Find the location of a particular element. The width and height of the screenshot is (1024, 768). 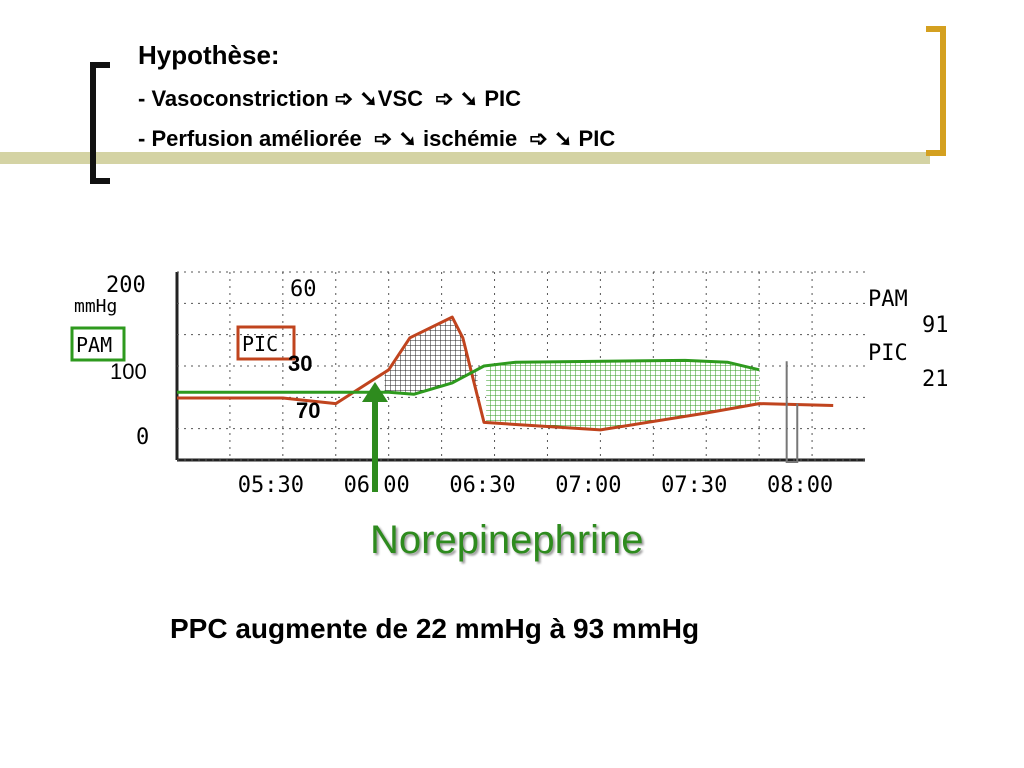

pam-label-box is located at coordinates (98, 344).